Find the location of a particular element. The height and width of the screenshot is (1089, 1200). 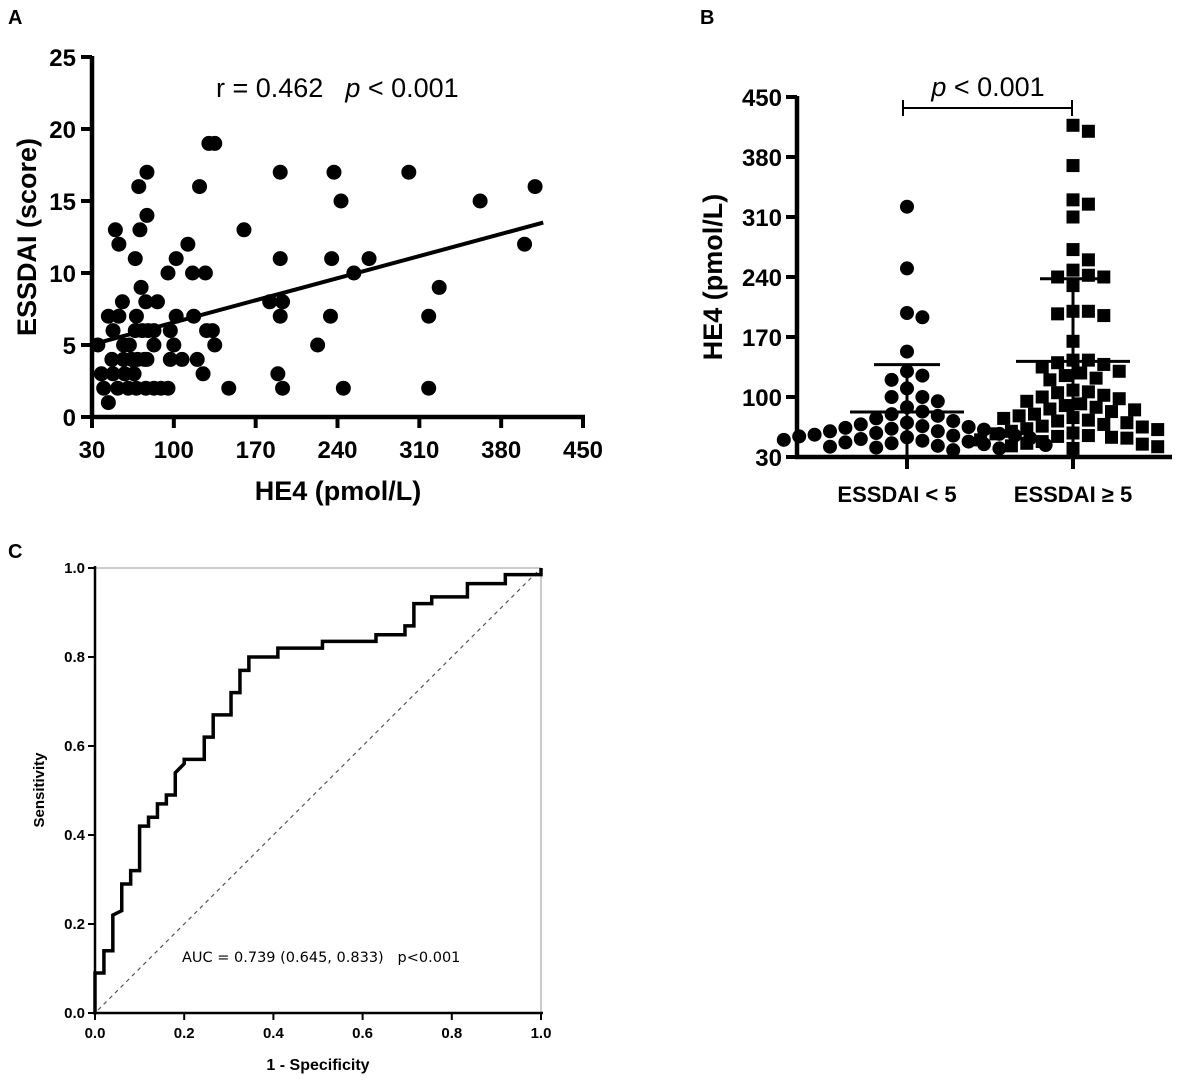

a-y-tick-label: 15 is located at coordinates (62, 202).